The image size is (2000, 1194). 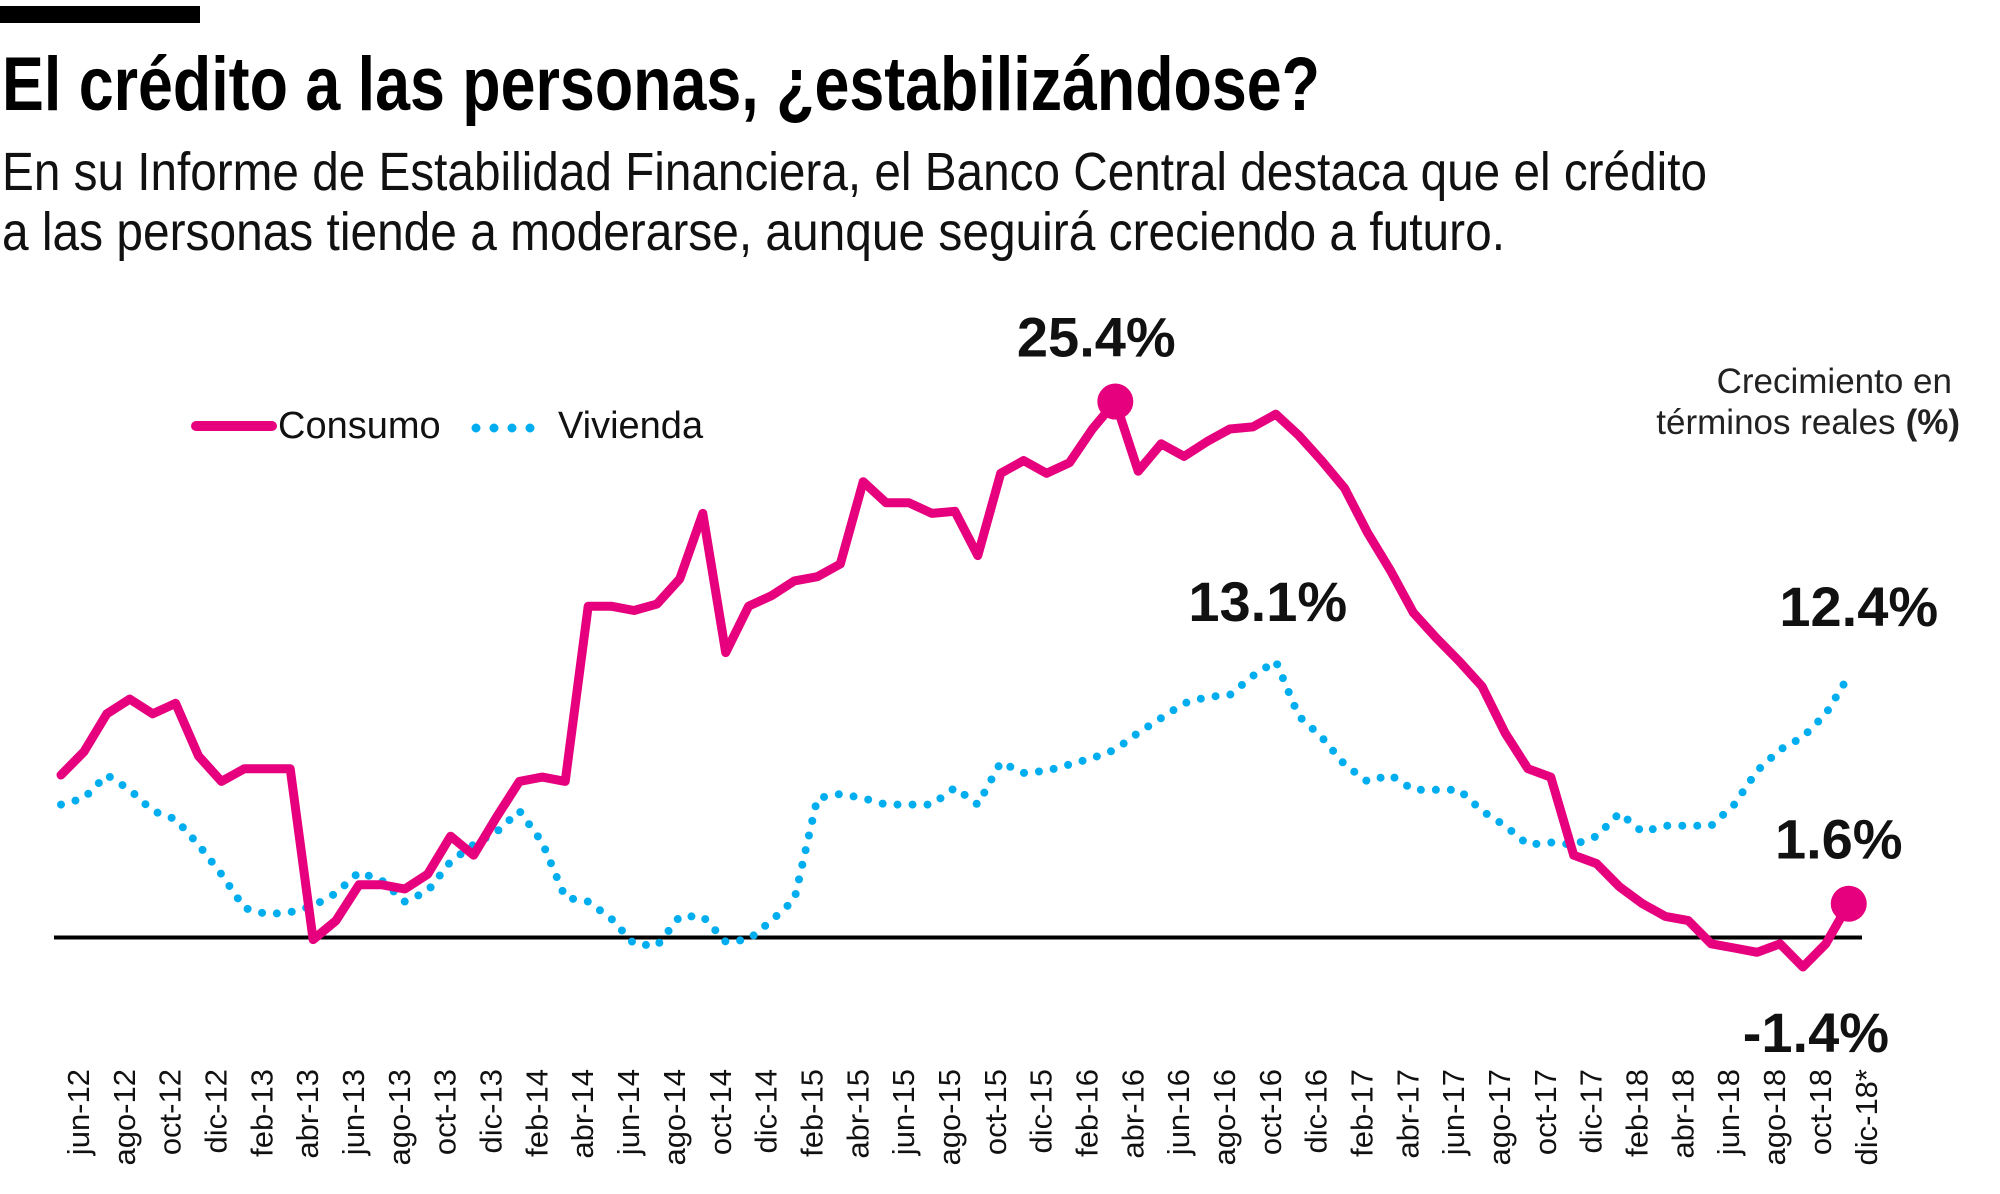 I want to click on x-tick-label: dic-16, so click(x=1316, y=1111).